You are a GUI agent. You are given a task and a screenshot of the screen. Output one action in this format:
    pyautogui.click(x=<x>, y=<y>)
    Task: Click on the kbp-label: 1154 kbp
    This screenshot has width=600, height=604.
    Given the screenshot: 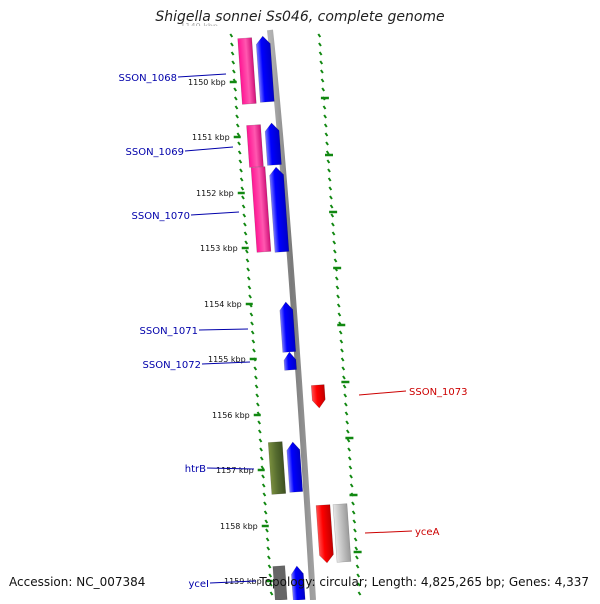 What is the action you would take?
    pyautogui.click(x=223, y=304)
    